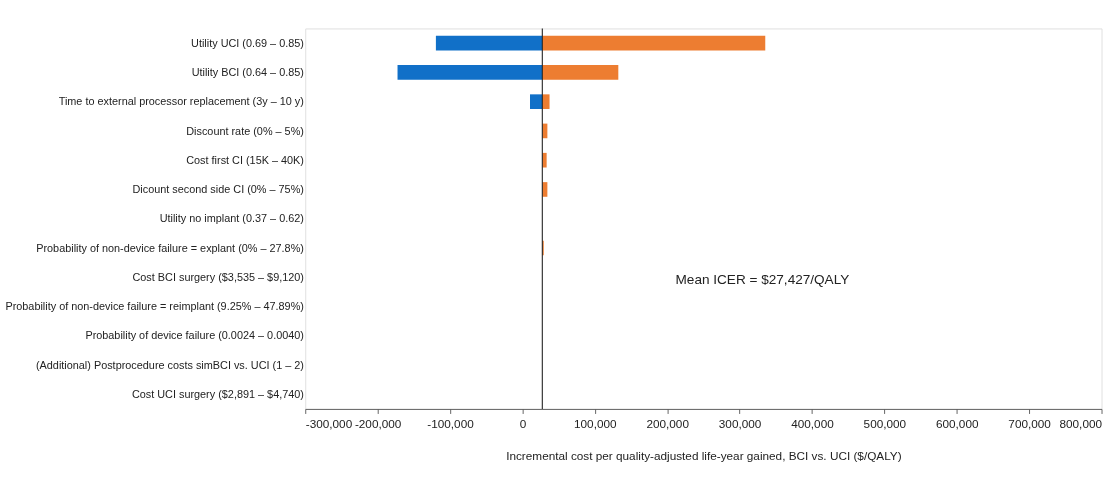  I want to click on y-tick-label: Cost BCI surgery ($3,535 – $9,120), so click(218, 276).